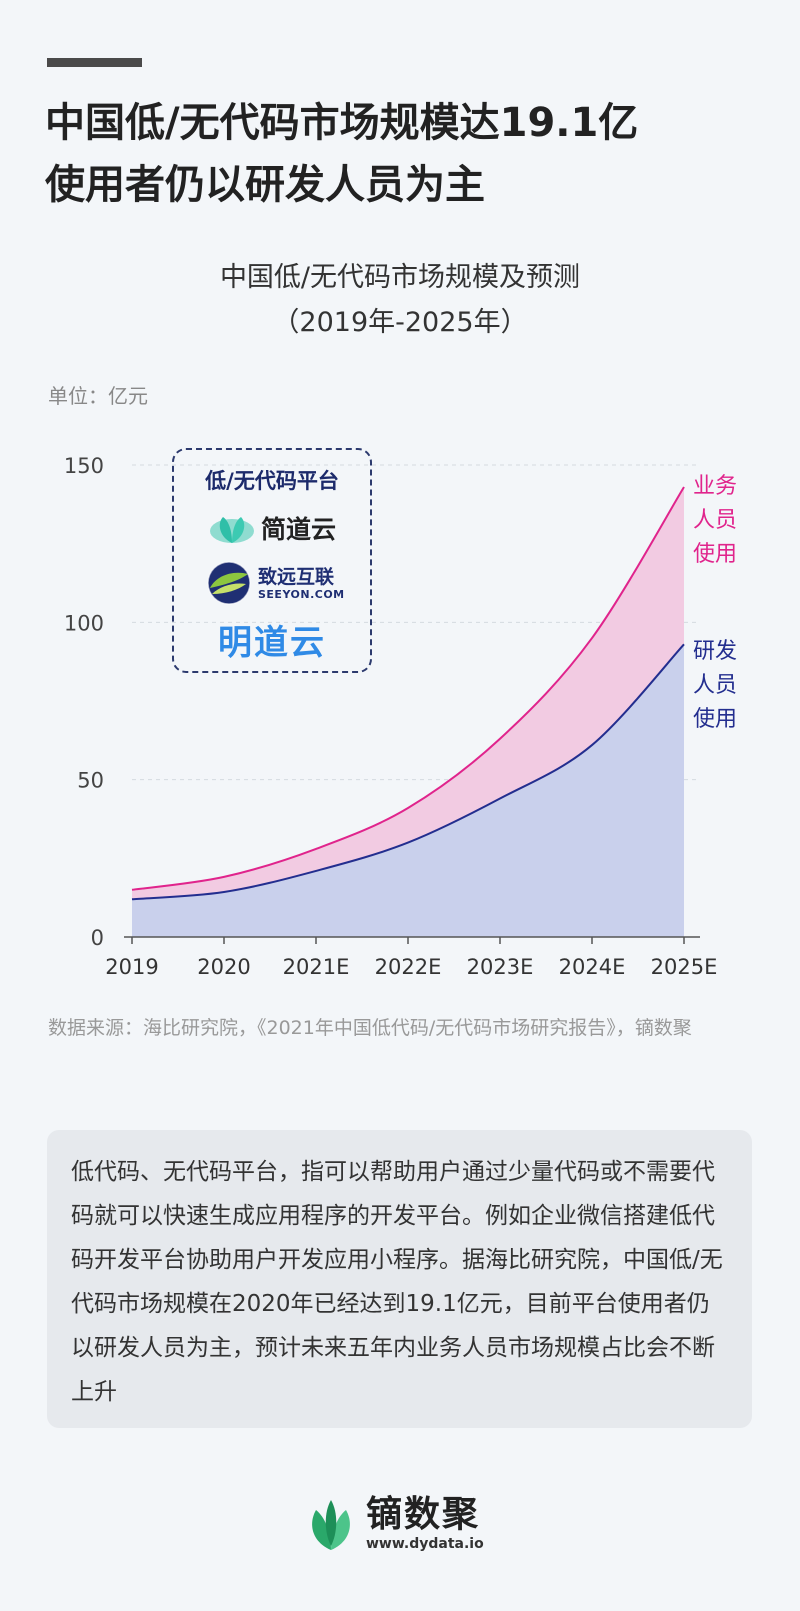 The height and width of the screenshot is (1611, 800). I want to click on x-tick-label: 2024E, so click(592, 967).